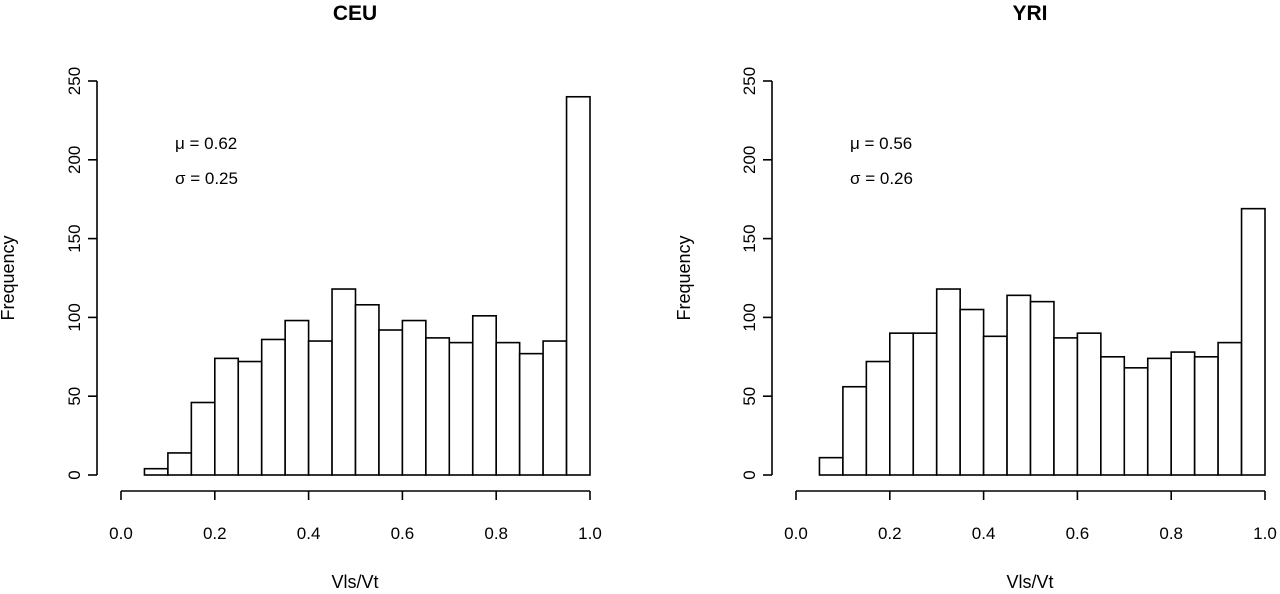 The image size is (1280, 594). Describe the element at coordinates (9, 277) in the screenshot. I see `ceu-y-axis-label: Frequency` at that location.